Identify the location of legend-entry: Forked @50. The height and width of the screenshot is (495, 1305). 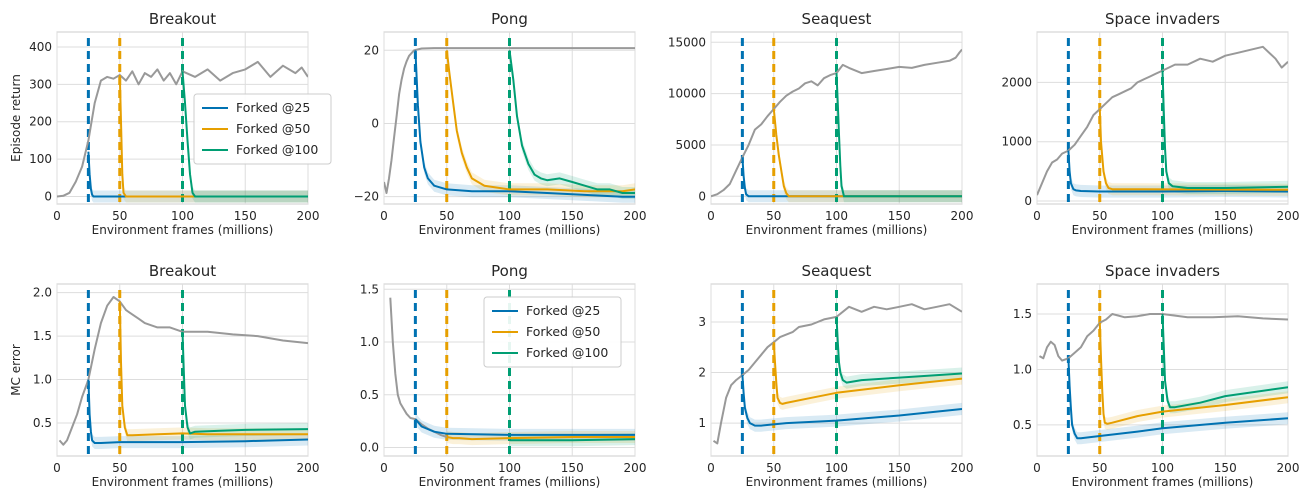
(563, 331).